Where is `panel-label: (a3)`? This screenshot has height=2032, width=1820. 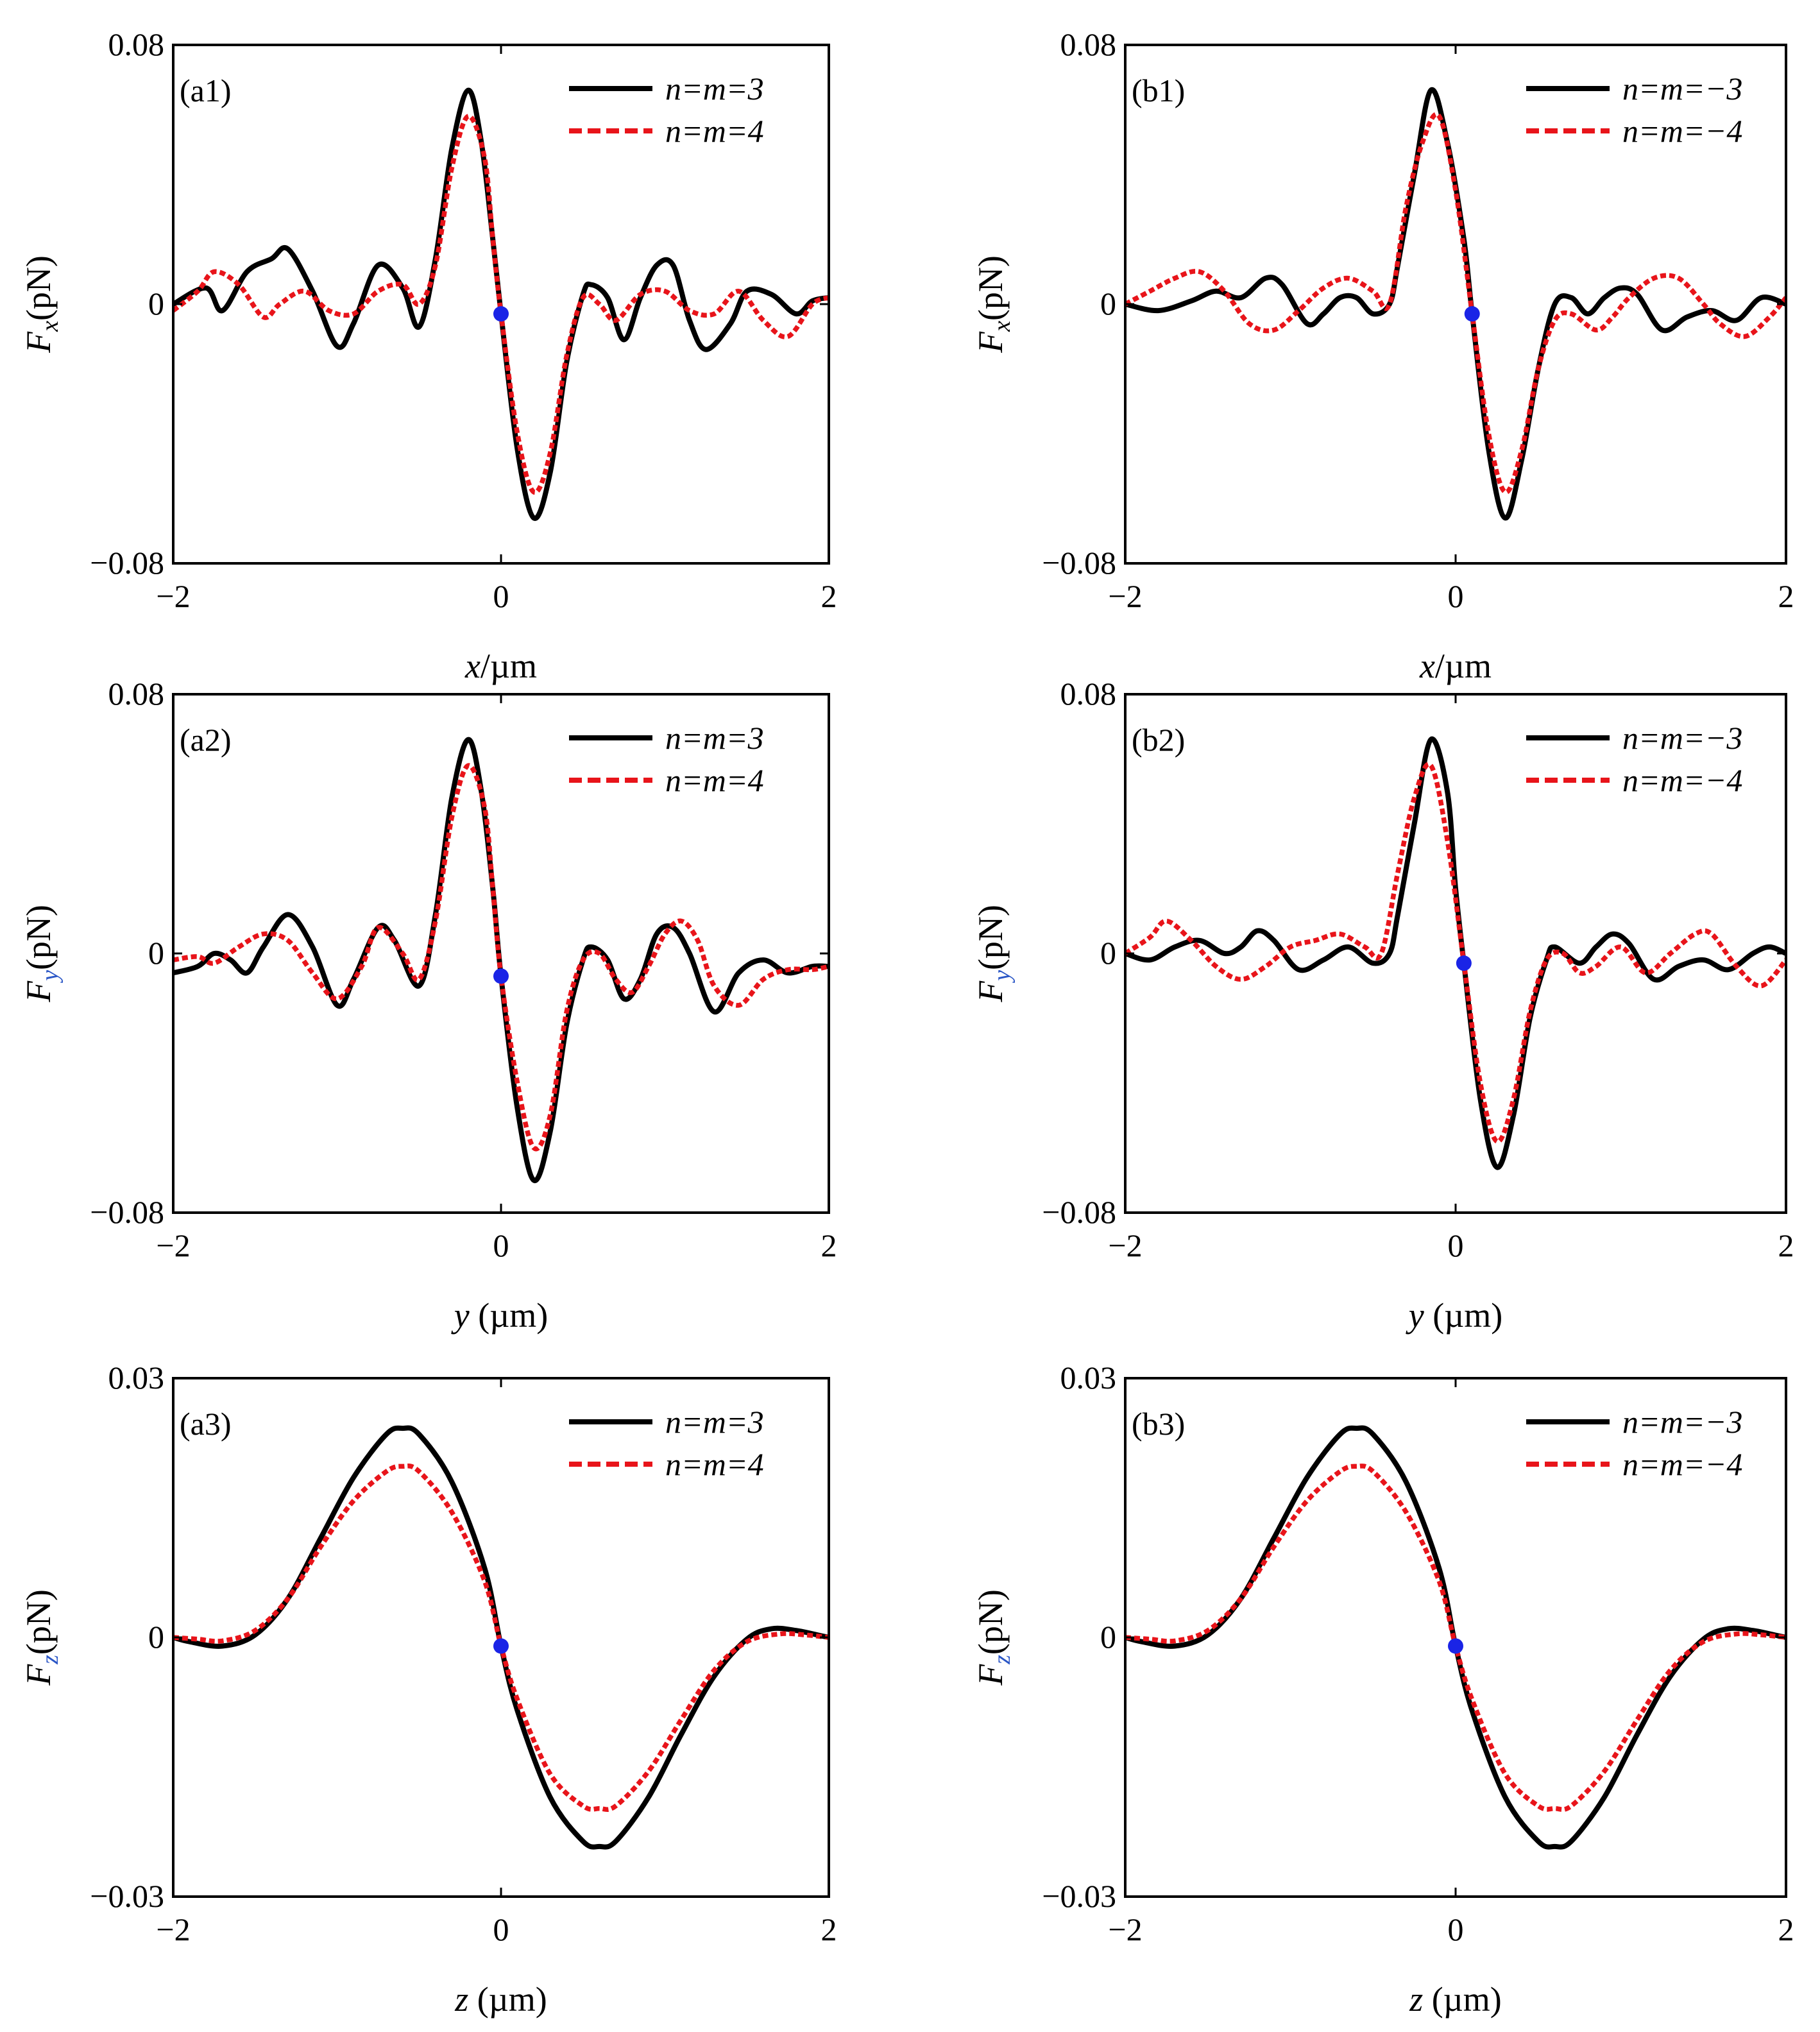 panel-label: (a3) is located at coordinates (206, 1424).